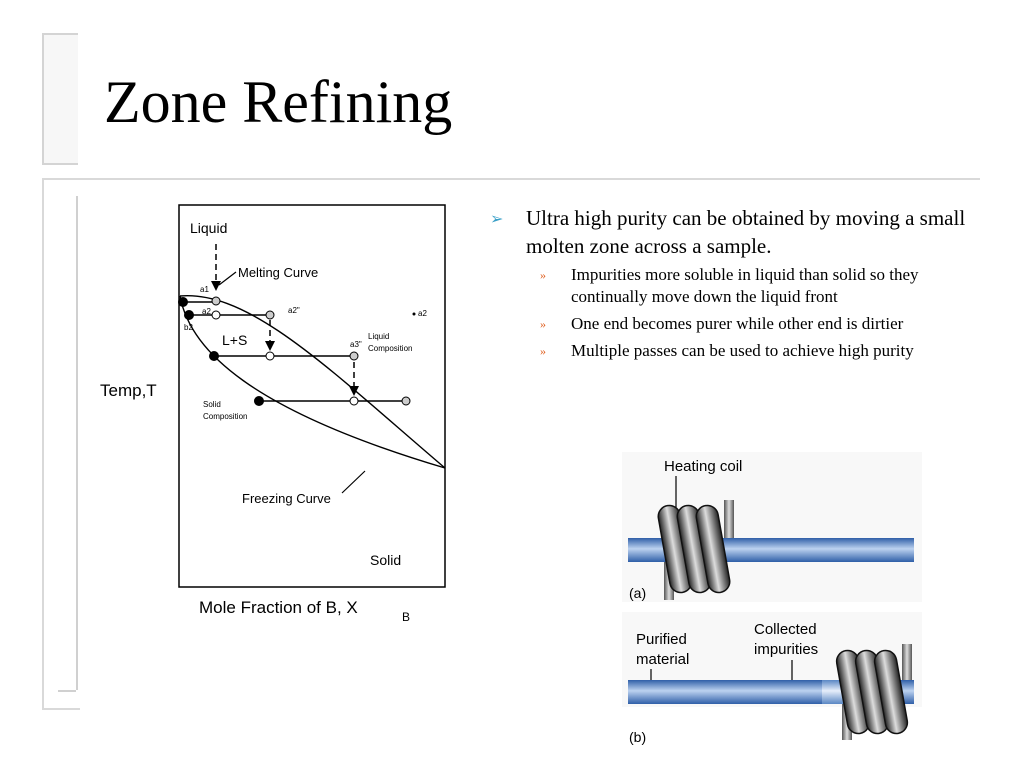  What do you see at coordinates (661, 639) in the screenshot?
I see `purified-label-1: Purified` at bounding box center [661, 639].